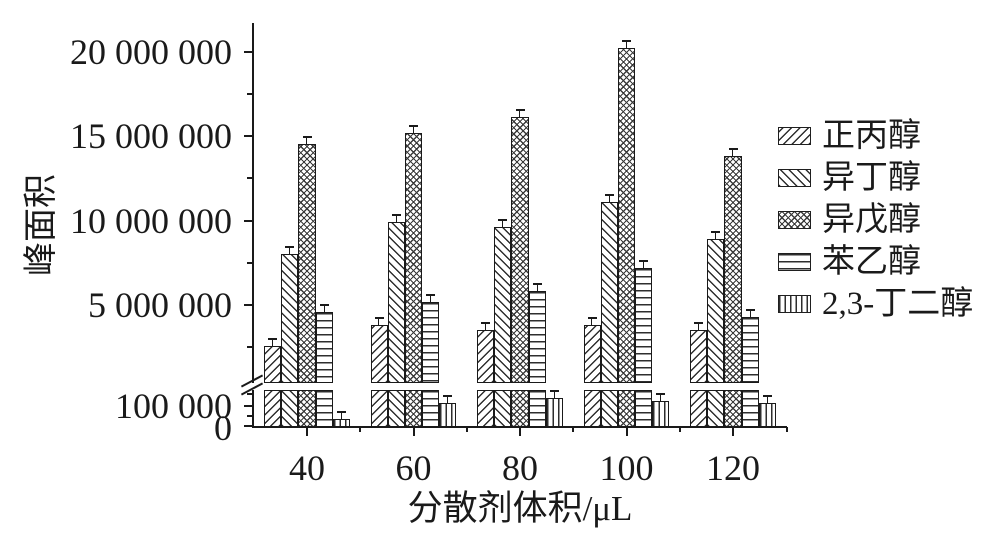 The height and width of the screenshot is (544, 1001). What do you see at coordinates (520, 508) in the screenshot?
I see `x-axis-title: 分散剂体积/μL` at bounding box center [520, 508].